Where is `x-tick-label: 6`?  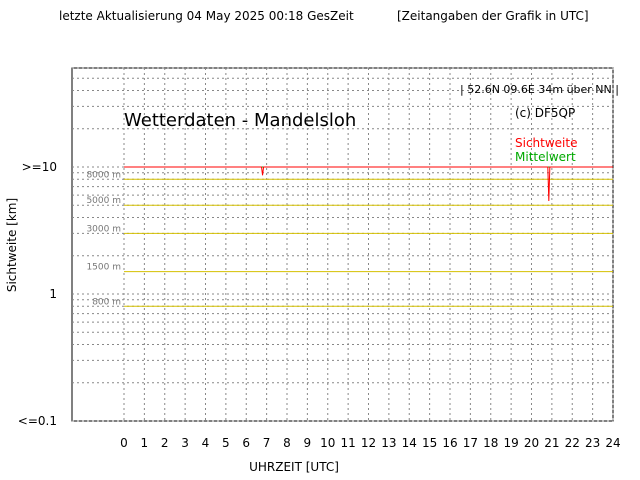
x-tick-label: 6 is located at coordinates (246, 443).